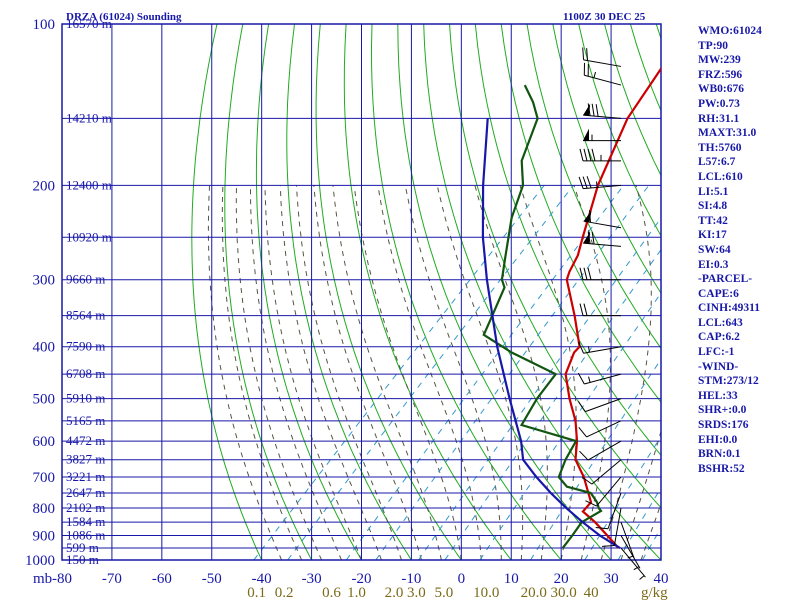  Describe the element at coordinates (356, 592) in the screenshot. I see `mixing-ratio-label: 1.0` at that location.